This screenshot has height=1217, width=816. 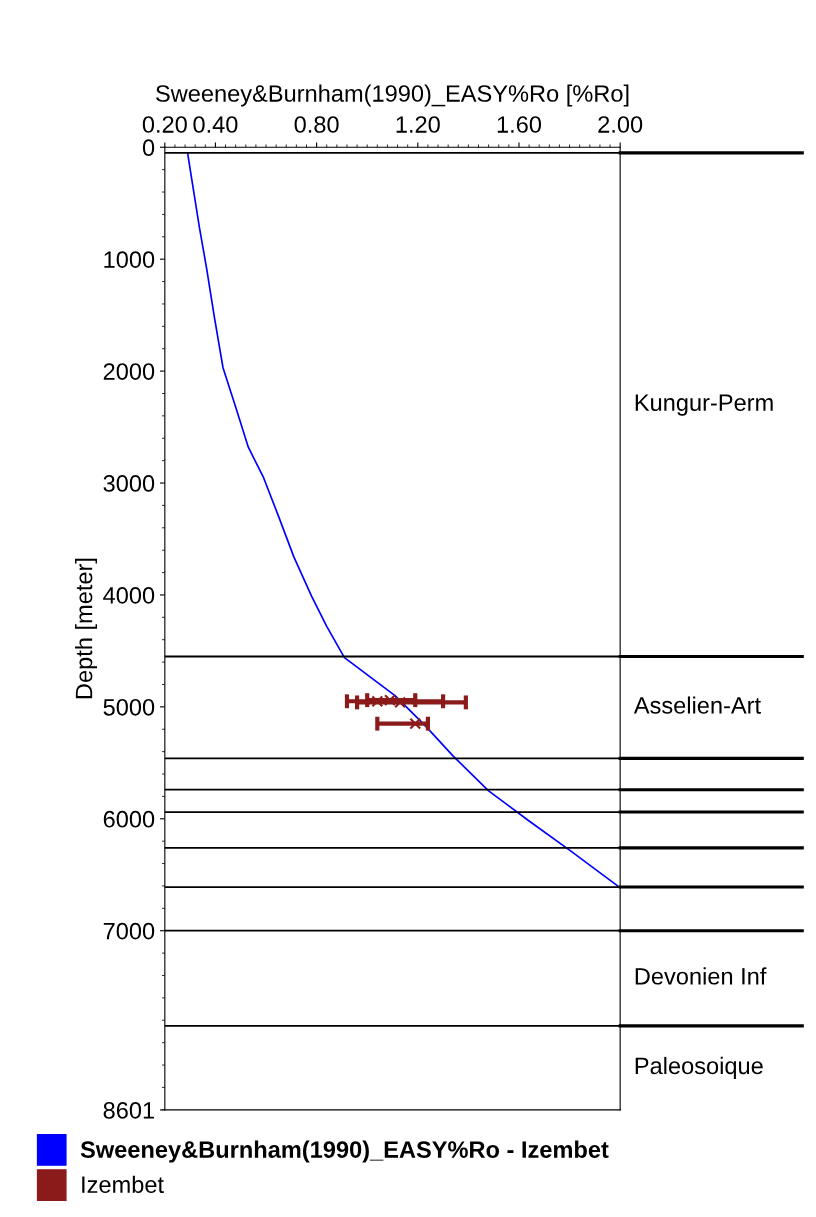 What do you see at coordinates (129, 707) in the screenshot?
I see `y-tick-label: 5000` at bounding box center [129, 707].